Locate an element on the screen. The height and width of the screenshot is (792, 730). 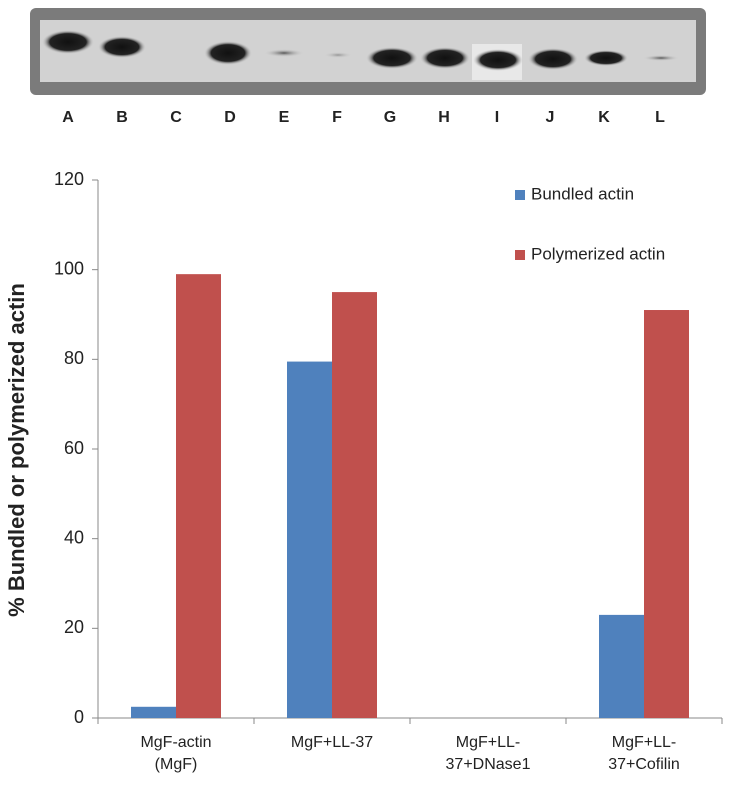
lane-label: H is located at coordinates (444, 117).